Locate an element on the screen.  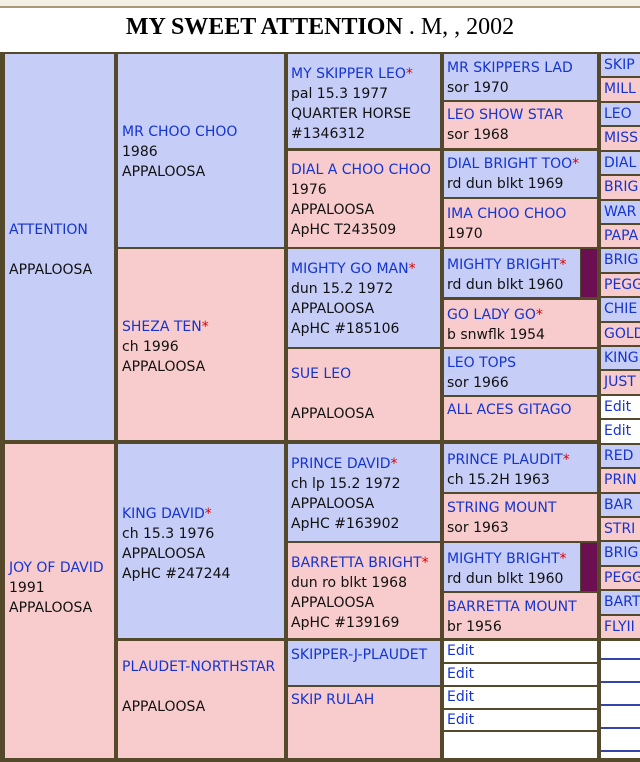
g4-cell-11: MIGHTY BRIGHT* rd dun blkt 1960 is located at coordinates (512, 567).